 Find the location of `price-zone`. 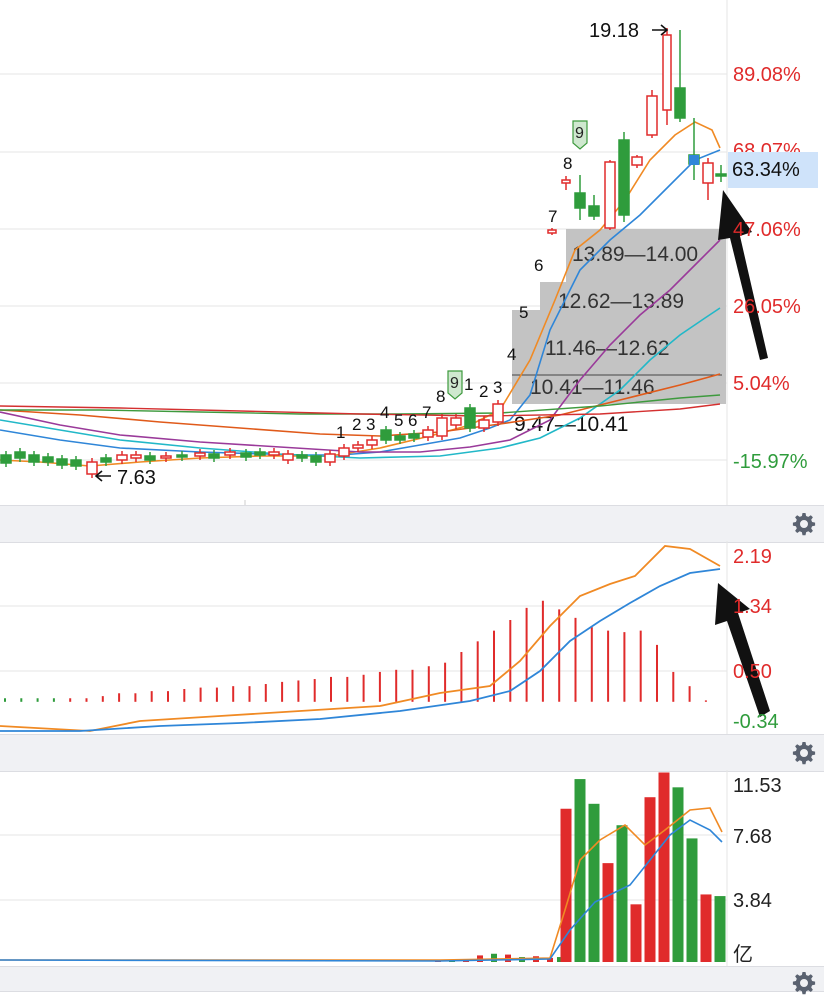

price-zone is located at coordinates (646, 255).